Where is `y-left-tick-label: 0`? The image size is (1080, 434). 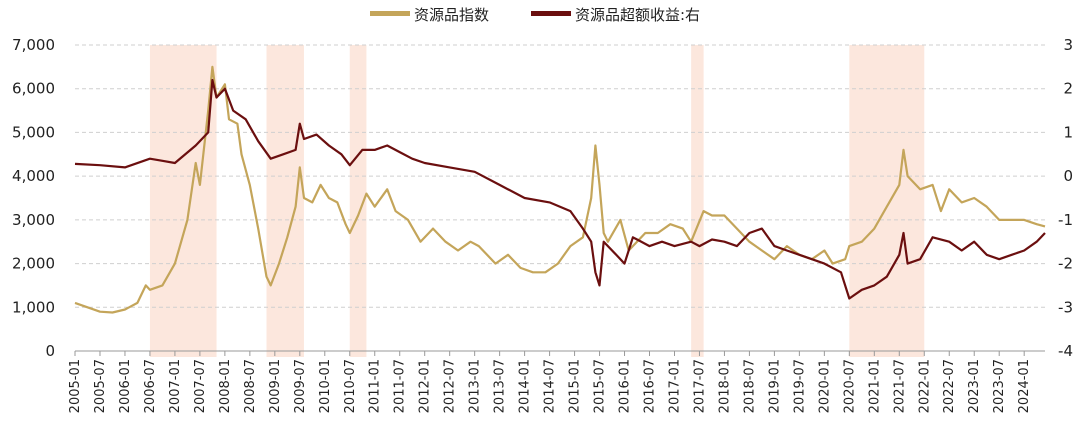 y-left-tick-label: 0 is located at coordinates (50, 351).